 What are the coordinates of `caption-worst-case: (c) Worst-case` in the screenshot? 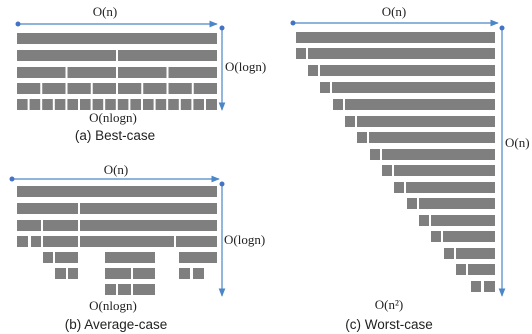 It's located at (389, 324).